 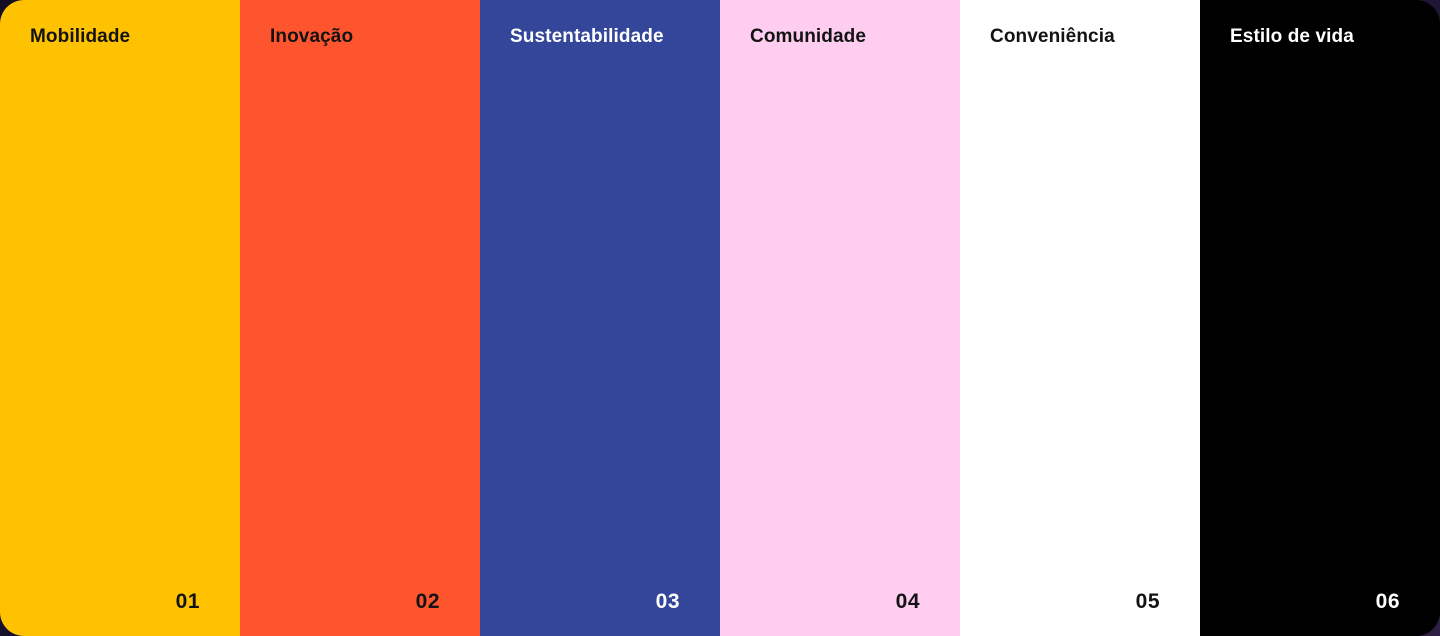 What do you see at coordinates (427, 601) in the screenshot?
I see `panel-number: 02` at bounding box center [427, 601].